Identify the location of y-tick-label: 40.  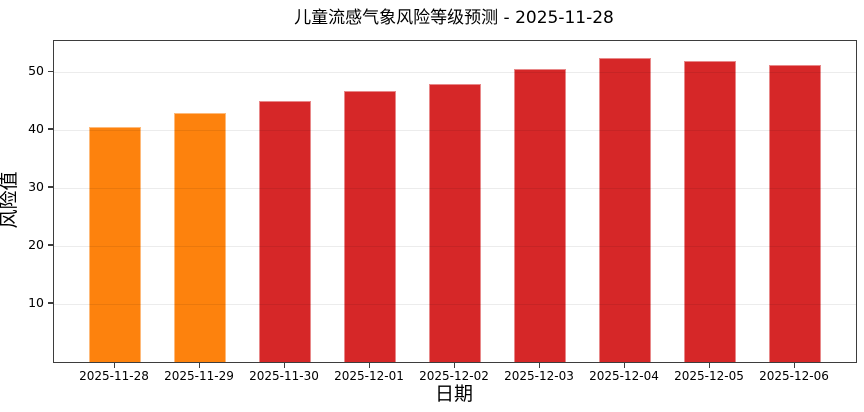
(36, 129).